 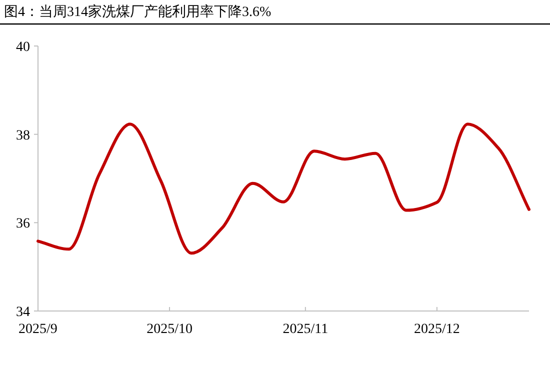 What do you see at coordinates (169, 329) in the screenshot?
I see `x-tick-label: 2025/10` at bounding box center [169, 329].